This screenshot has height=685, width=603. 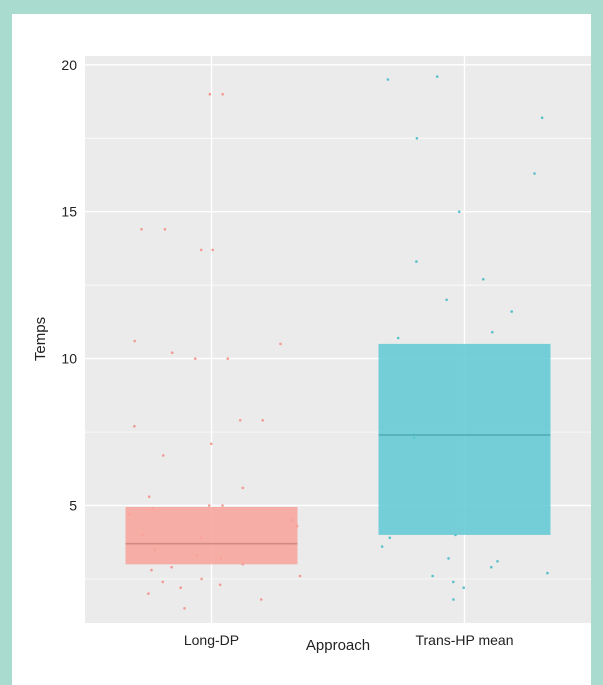 I want to click on x-tick-label: Long-DP, so click(x=211, y=640).